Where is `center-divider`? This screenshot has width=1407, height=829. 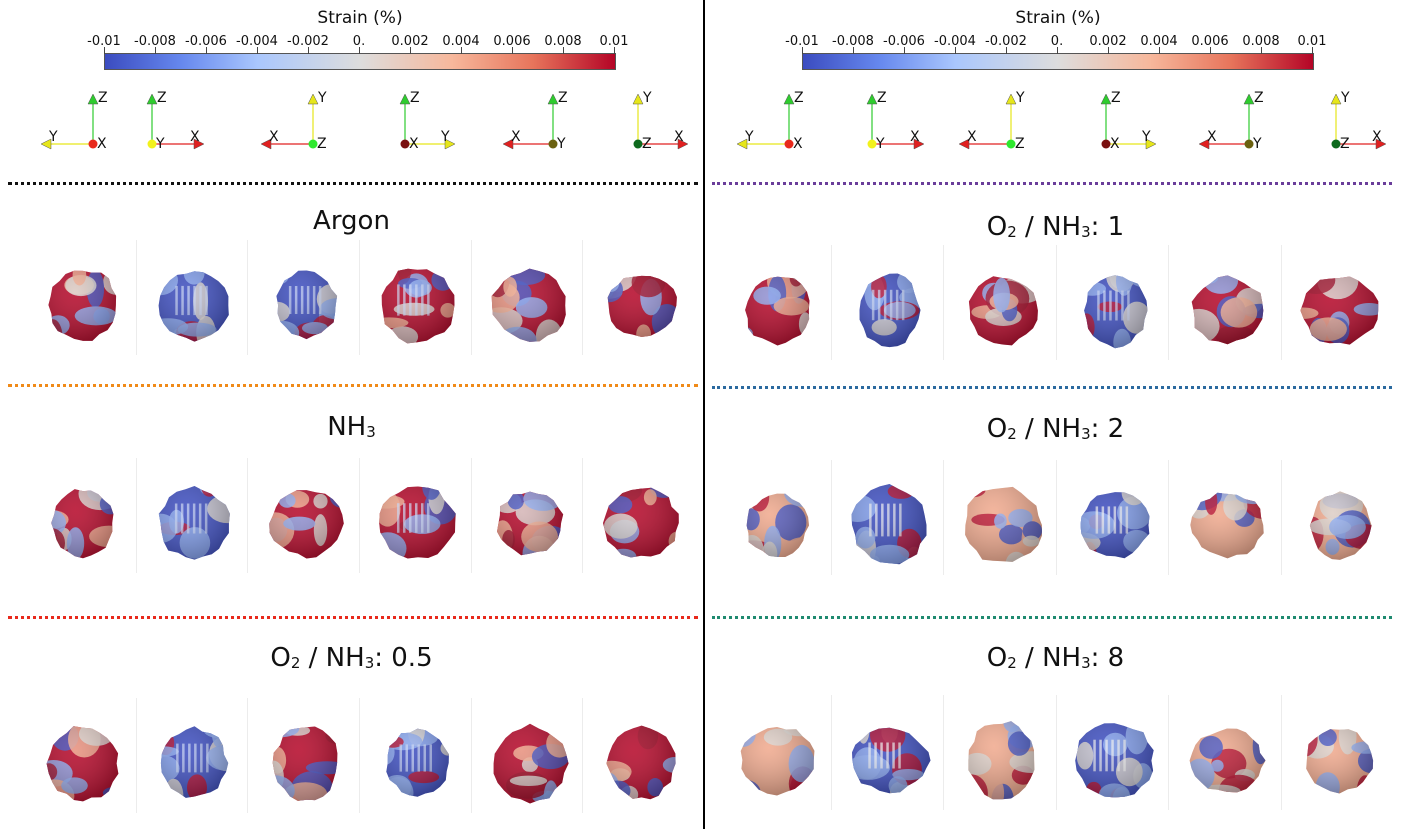
center-divider is located at coordinates (704, 414).